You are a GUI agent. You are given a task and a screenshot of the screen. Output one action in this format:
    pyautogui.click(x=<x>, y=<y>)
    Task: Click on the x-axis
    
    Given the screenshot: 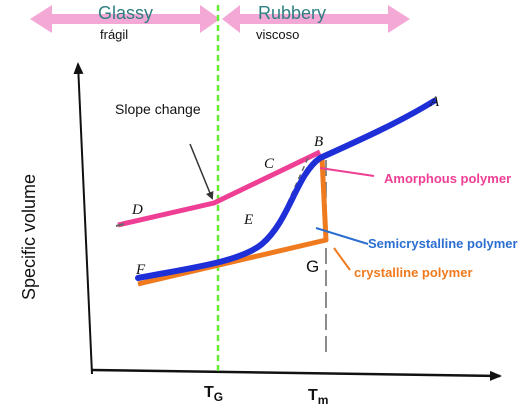 What is the action you would take?
    pyautogui.click(x=296, y=374)
    